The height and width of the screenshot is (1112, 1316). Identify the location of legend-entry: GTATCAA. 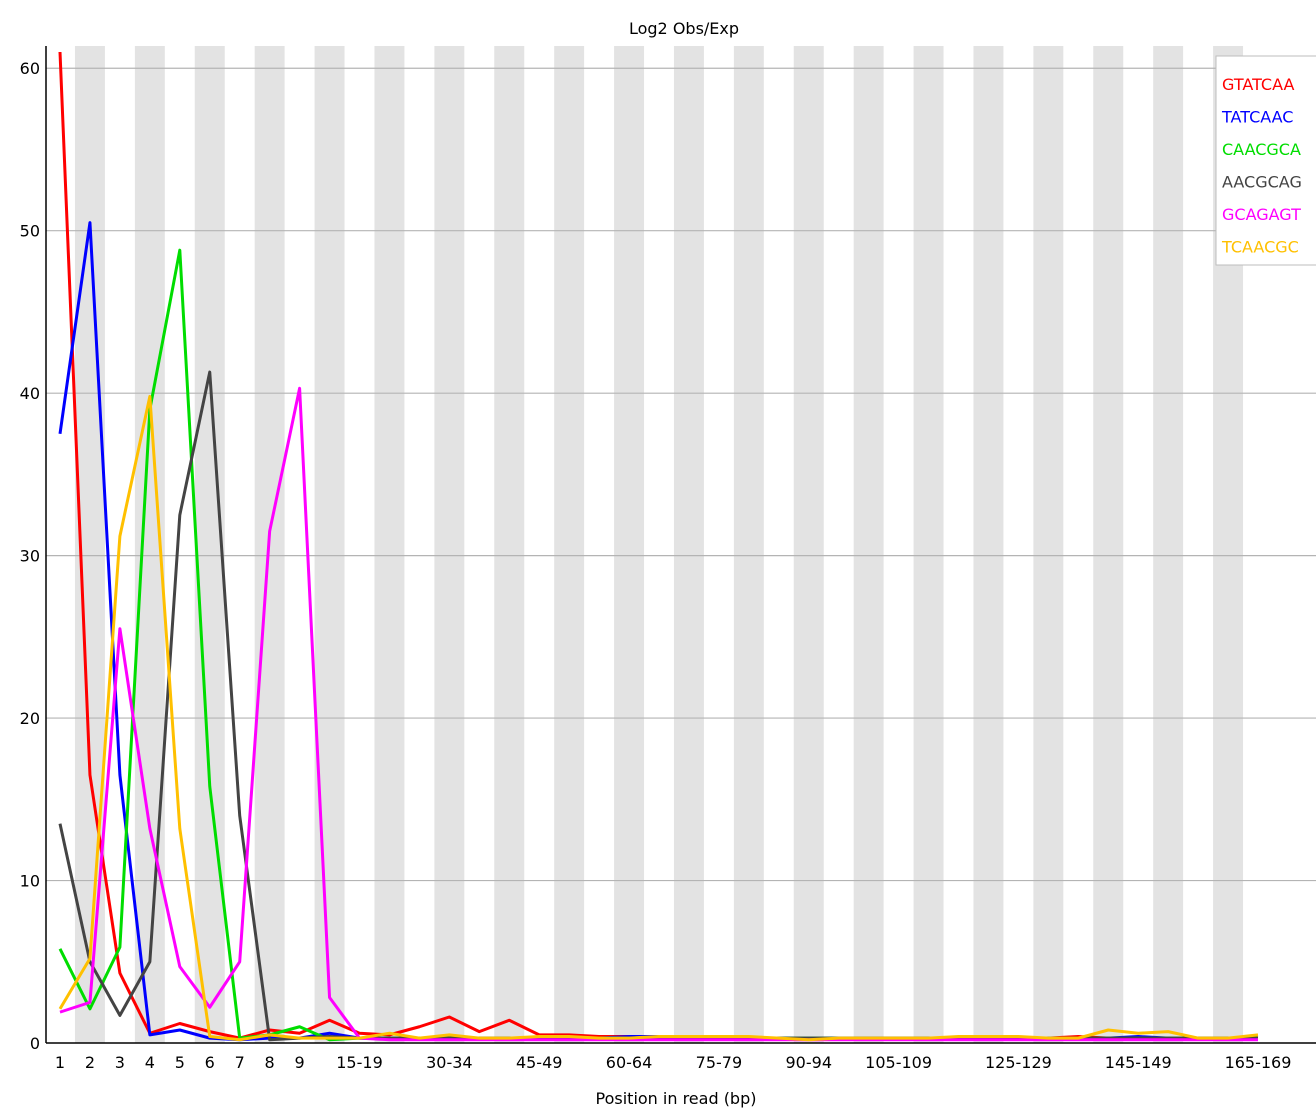
(1258, 84).